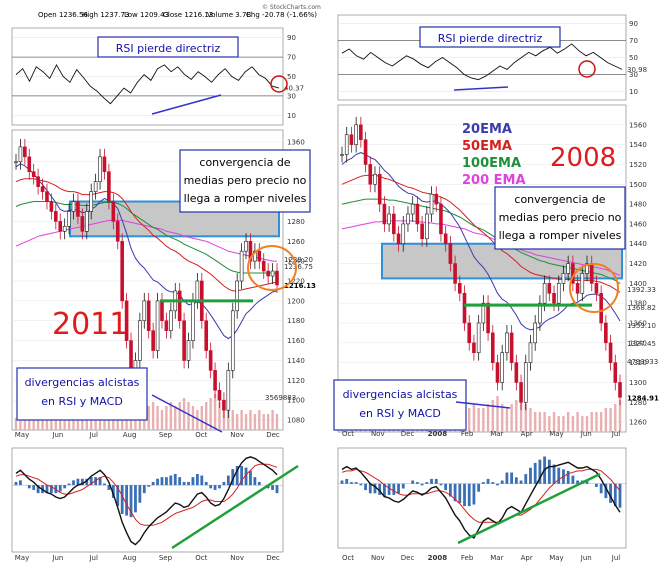  Describe the element at coordinates (296, 421) in the screenshot. I see `price-tick-label: 1080` at that location.